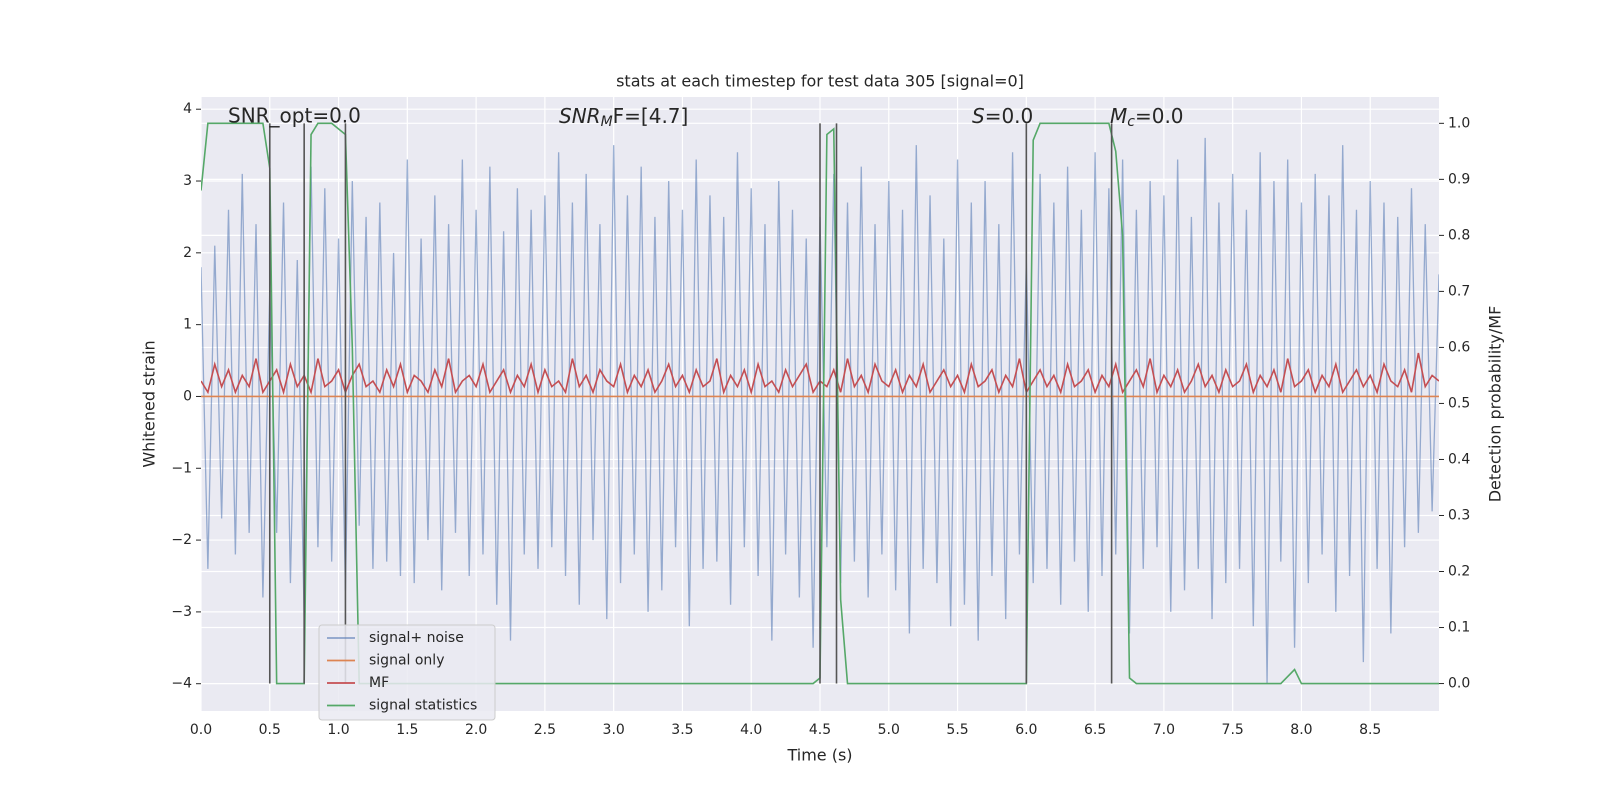 The height and width of the screenshot is (800, 1600). I want to click on annotation-base: S, so click(978, 116).